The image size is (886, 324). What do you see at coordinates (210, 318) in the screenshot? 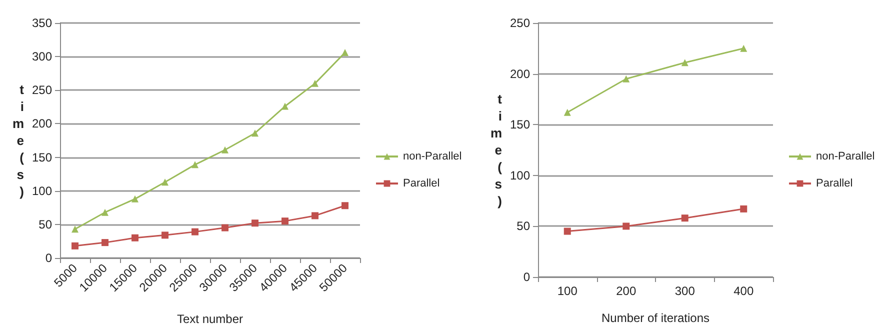
I see `x-axis-title: Text number` at bounding box center [210, 318].